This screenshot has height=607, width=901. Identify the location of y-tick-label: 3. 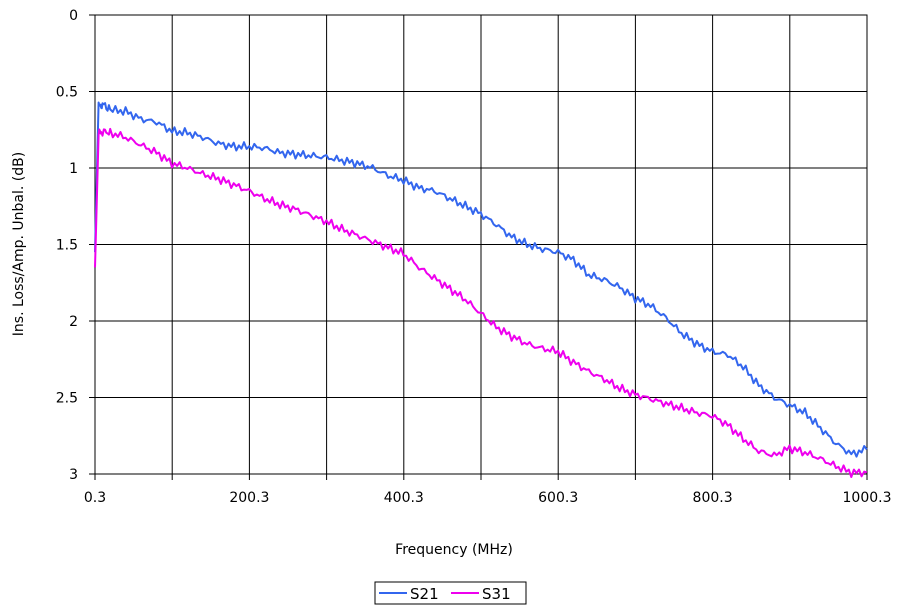
(73, 475).